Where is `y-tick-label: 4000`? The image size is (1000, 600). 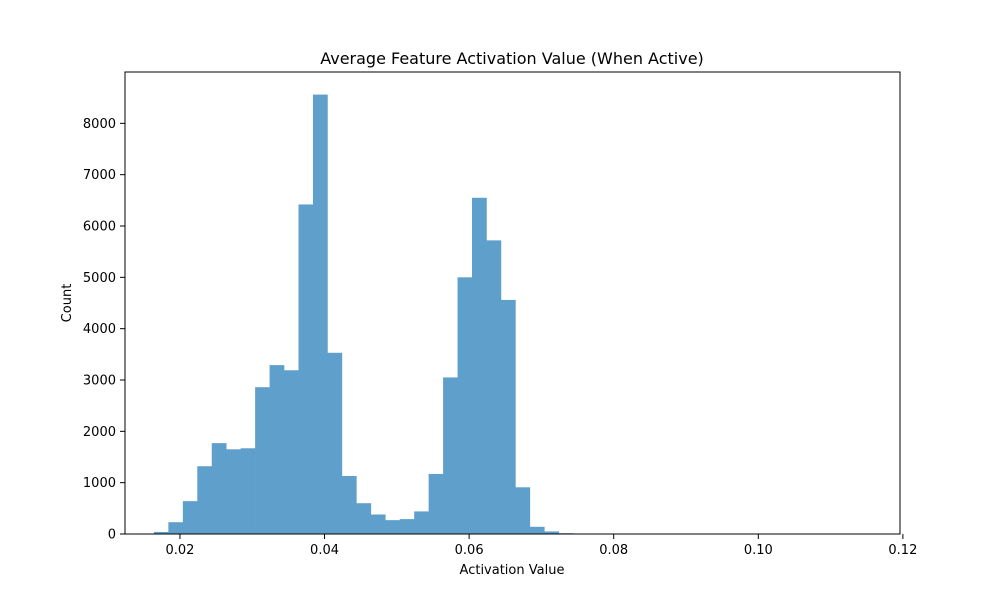 y-tick-label: 4000 is located at coordinates (99, 329).